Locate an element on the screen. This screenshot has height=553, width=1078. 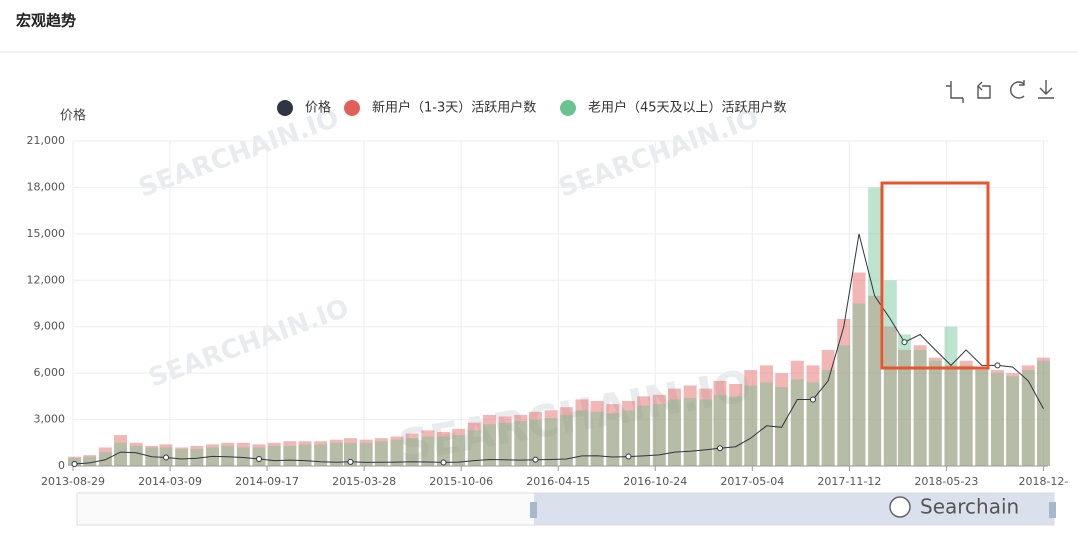
y-axis-label: 价格 is located at coordinates (73, 116).